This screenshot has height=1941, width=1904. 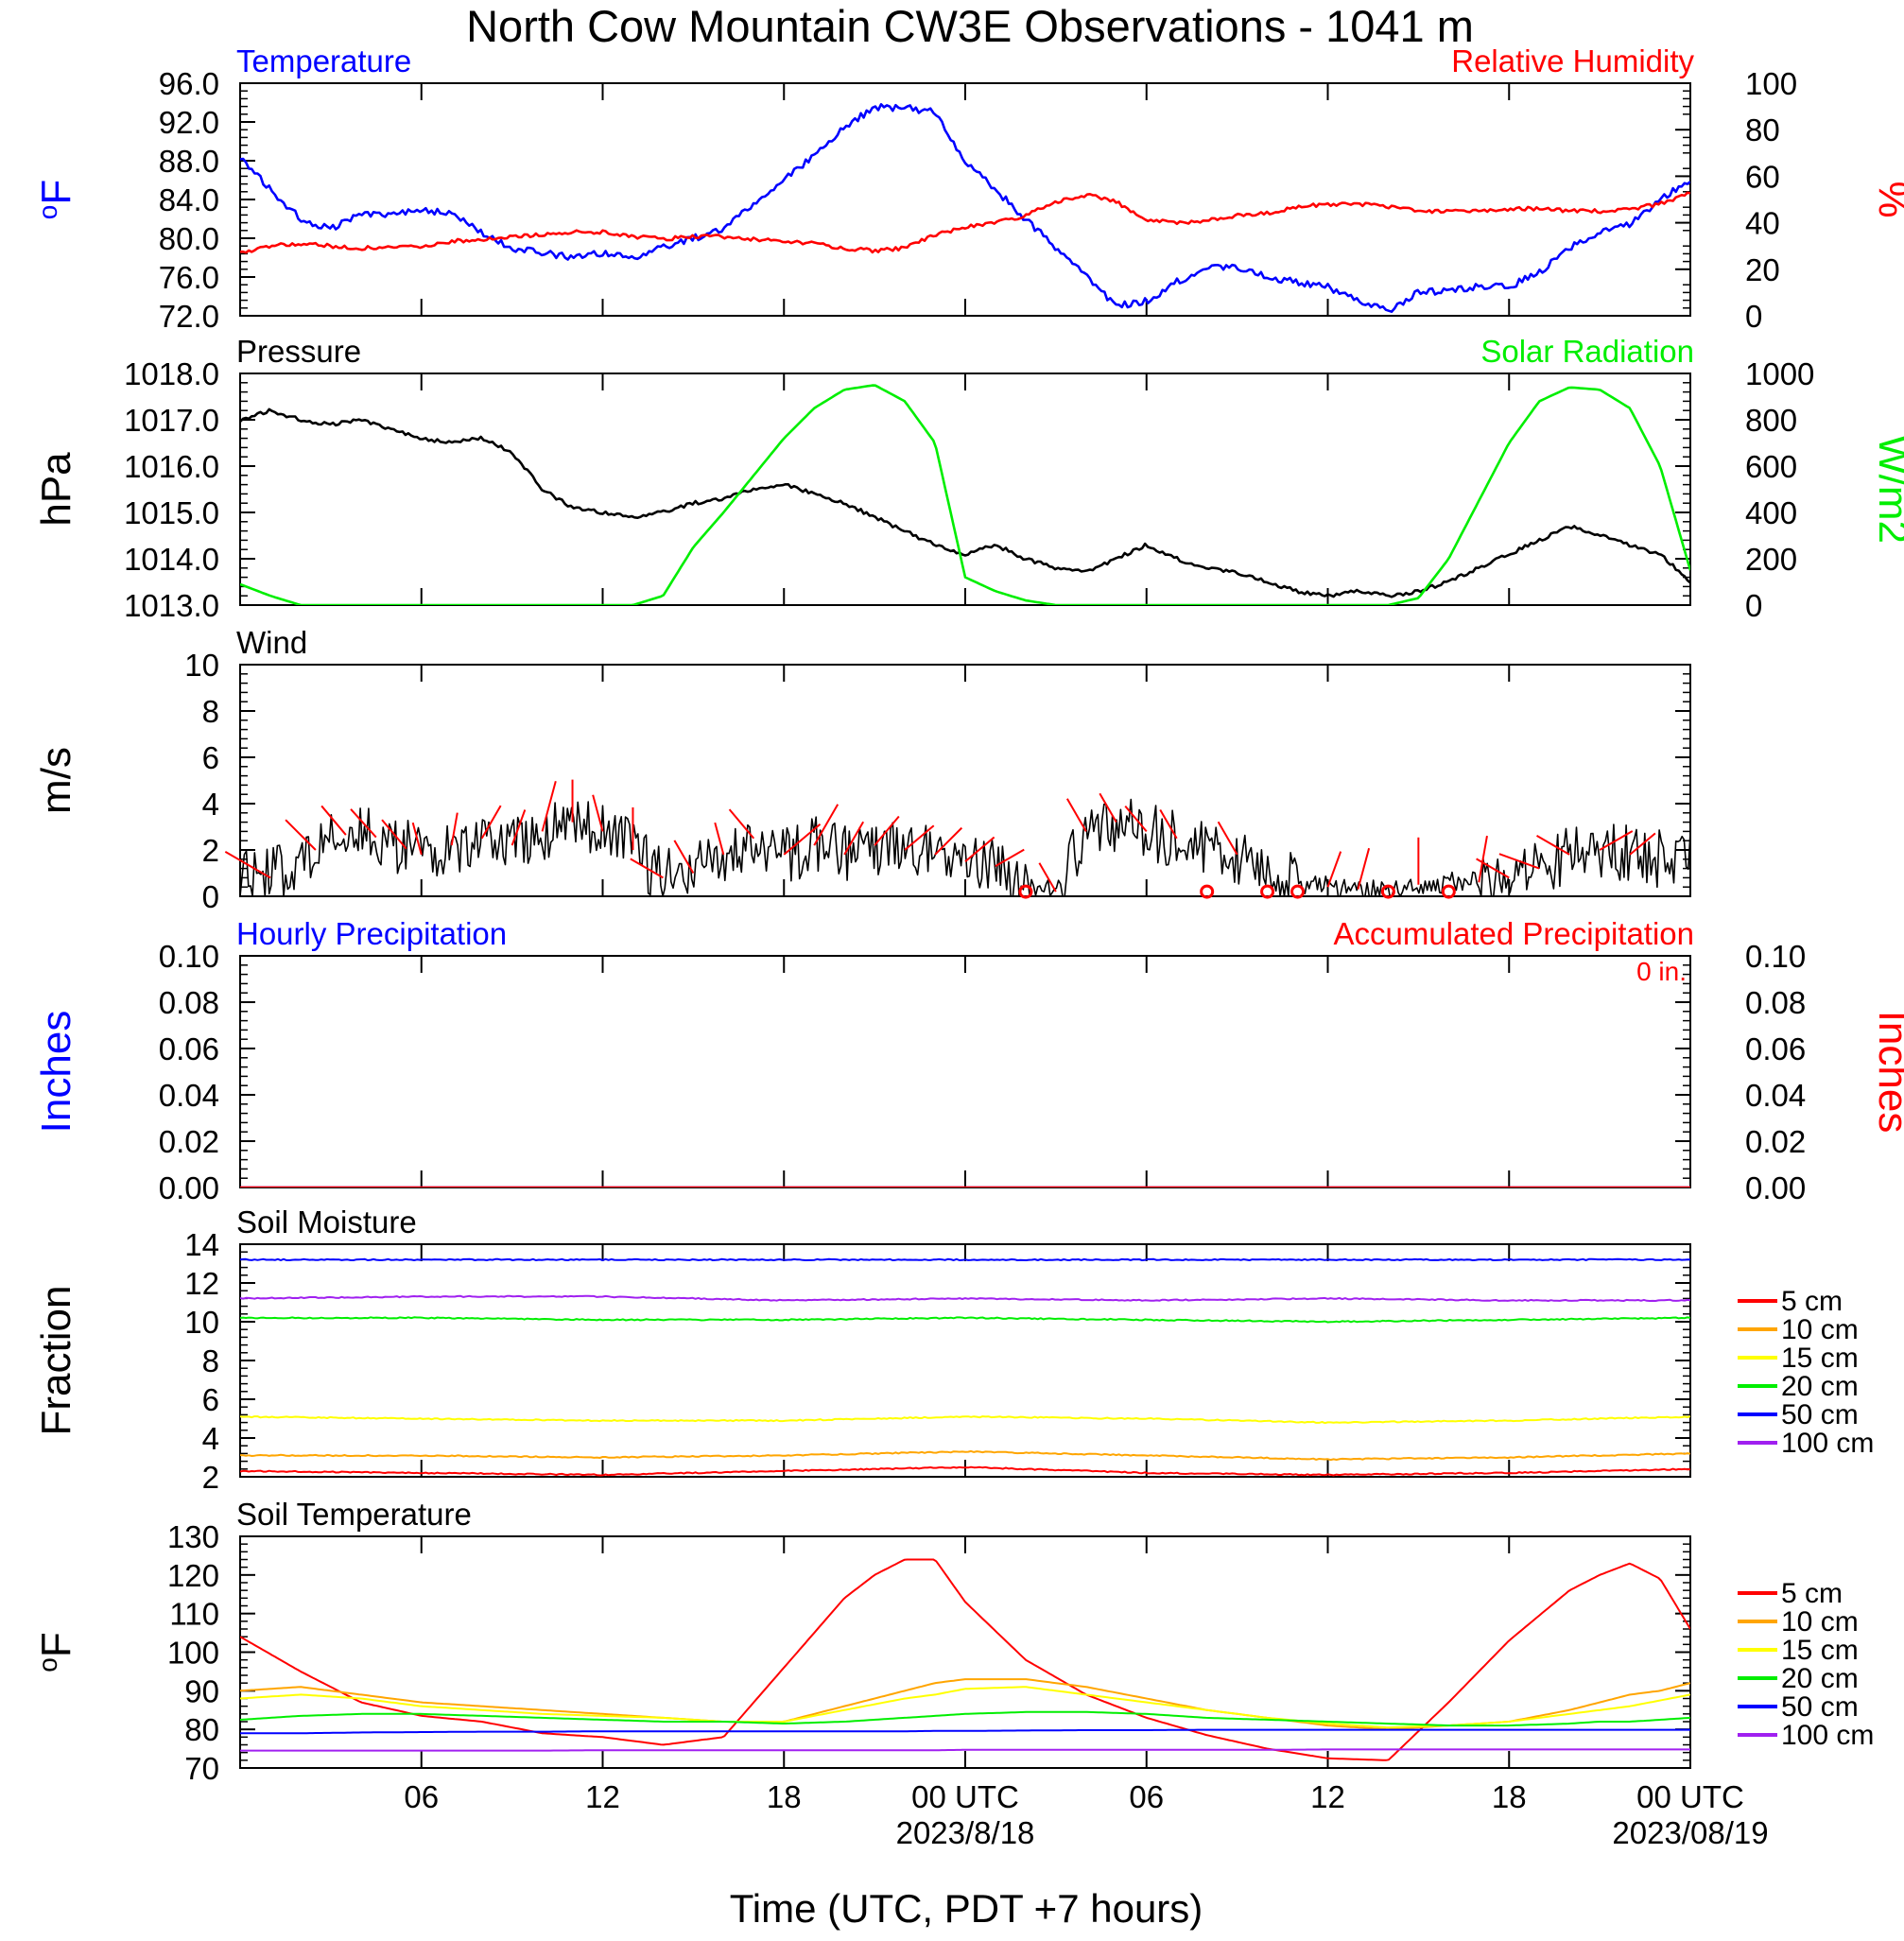 What do you see at coordinates (1771, 84) in the screenshot?
I see `y-tick-label-right: 100` at bounding box center [1771, 84].